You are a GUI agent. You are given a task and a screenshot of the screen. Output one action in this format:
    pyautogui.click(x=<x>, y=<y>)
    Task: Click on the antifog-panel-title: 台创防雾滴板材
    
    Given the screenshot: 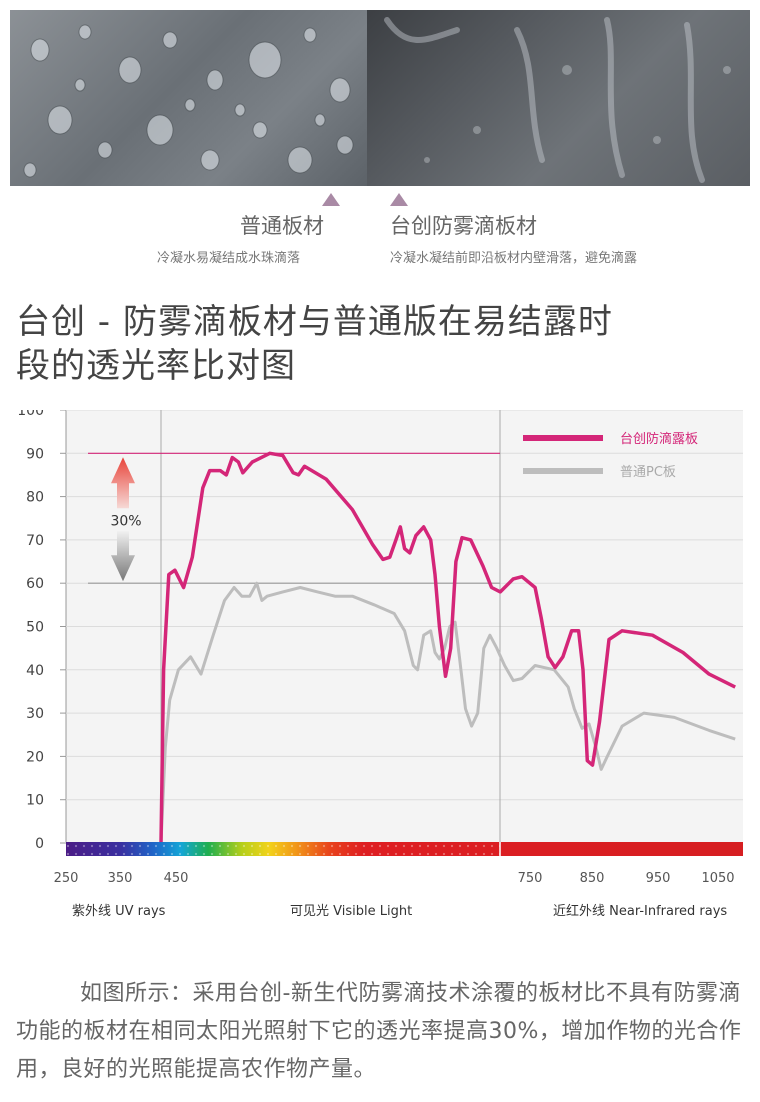 What is the action you would take?
    pyautogui.click(x=463, y=226)
    